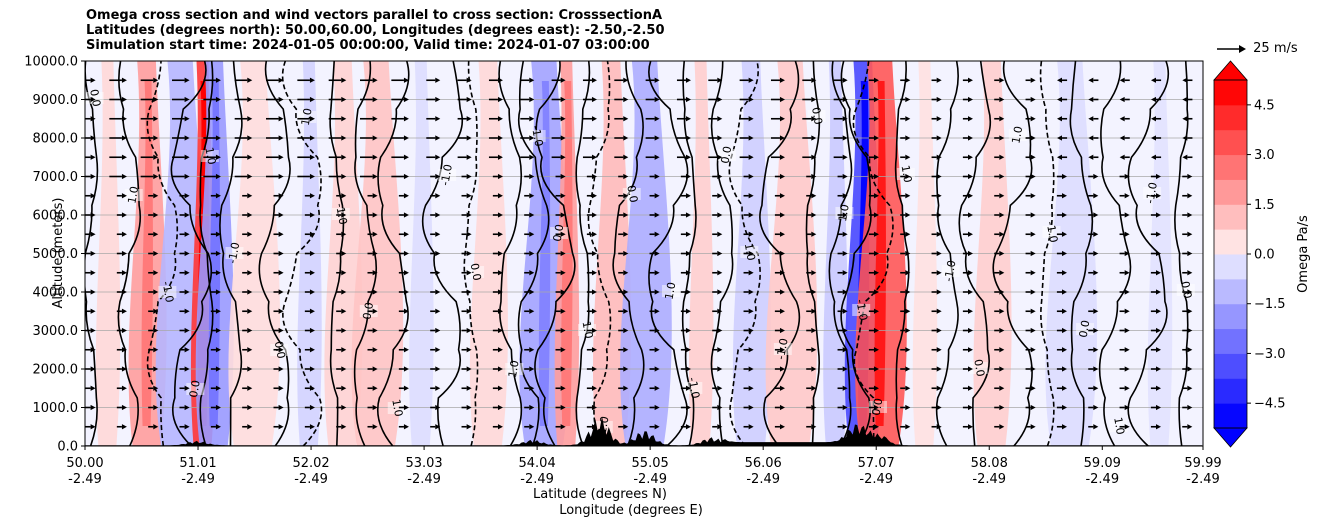 This screenshot has height=526, width=1320. I want to click on contour-label: 1.0, so click(397, 407).